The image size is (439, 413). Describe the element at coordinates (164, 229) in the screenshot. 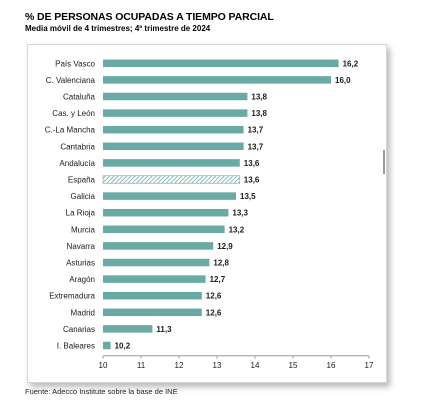

I see `bar-murcia` at that location.